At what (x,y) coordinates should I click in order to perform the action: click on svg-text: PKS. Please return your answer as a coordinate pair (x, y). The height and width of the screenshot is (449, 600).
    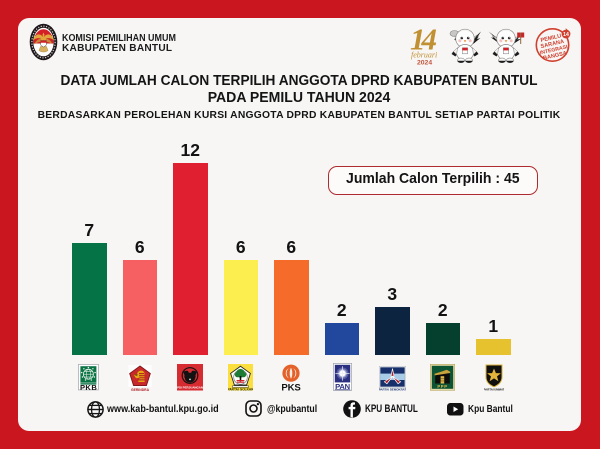
    Looking at the image, I should click on (291, 387).